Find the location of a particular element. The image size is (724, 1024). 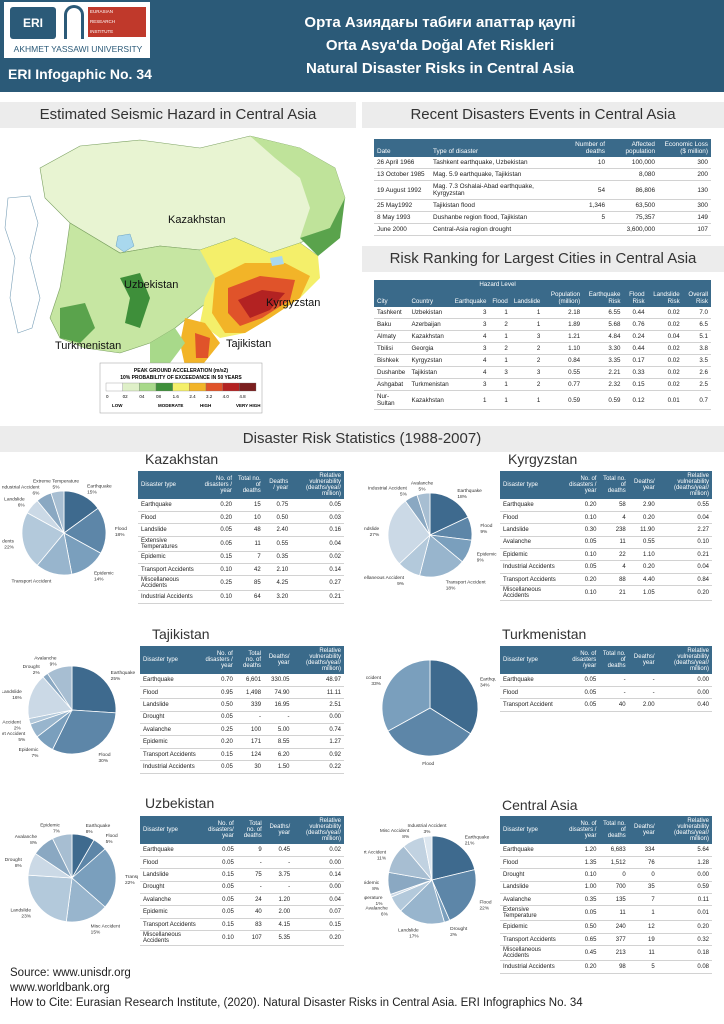

stats-row: Miscellaneous Accidents 0.10 107 5.35 0.20 is located at coordinates (242, 938).